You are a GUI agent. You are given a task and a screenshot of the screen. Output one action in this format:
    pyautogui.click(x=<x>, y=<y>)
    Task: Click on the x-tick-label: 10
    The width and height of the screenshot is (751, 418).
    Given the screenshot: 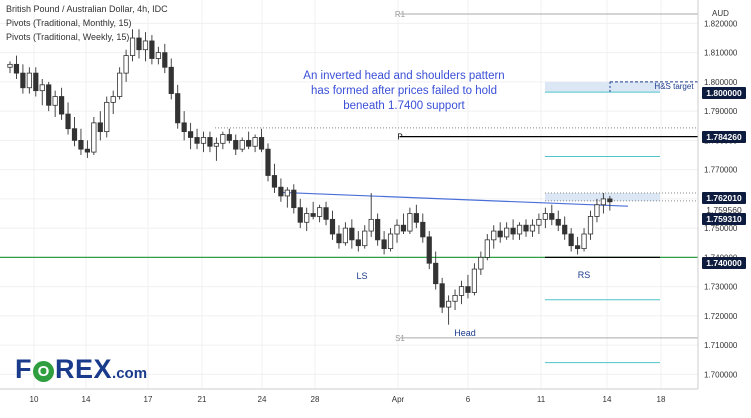 What is the action you would take?
    pyautogui.click(x=34, y=399)
    